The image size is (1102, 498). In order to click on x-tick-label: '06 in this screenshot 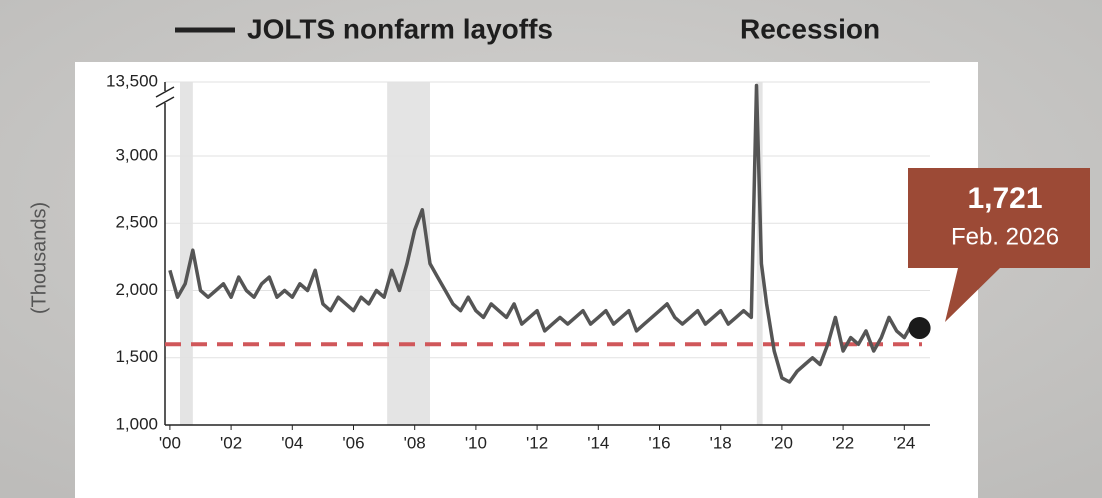, I will do `click(353, 442)`.